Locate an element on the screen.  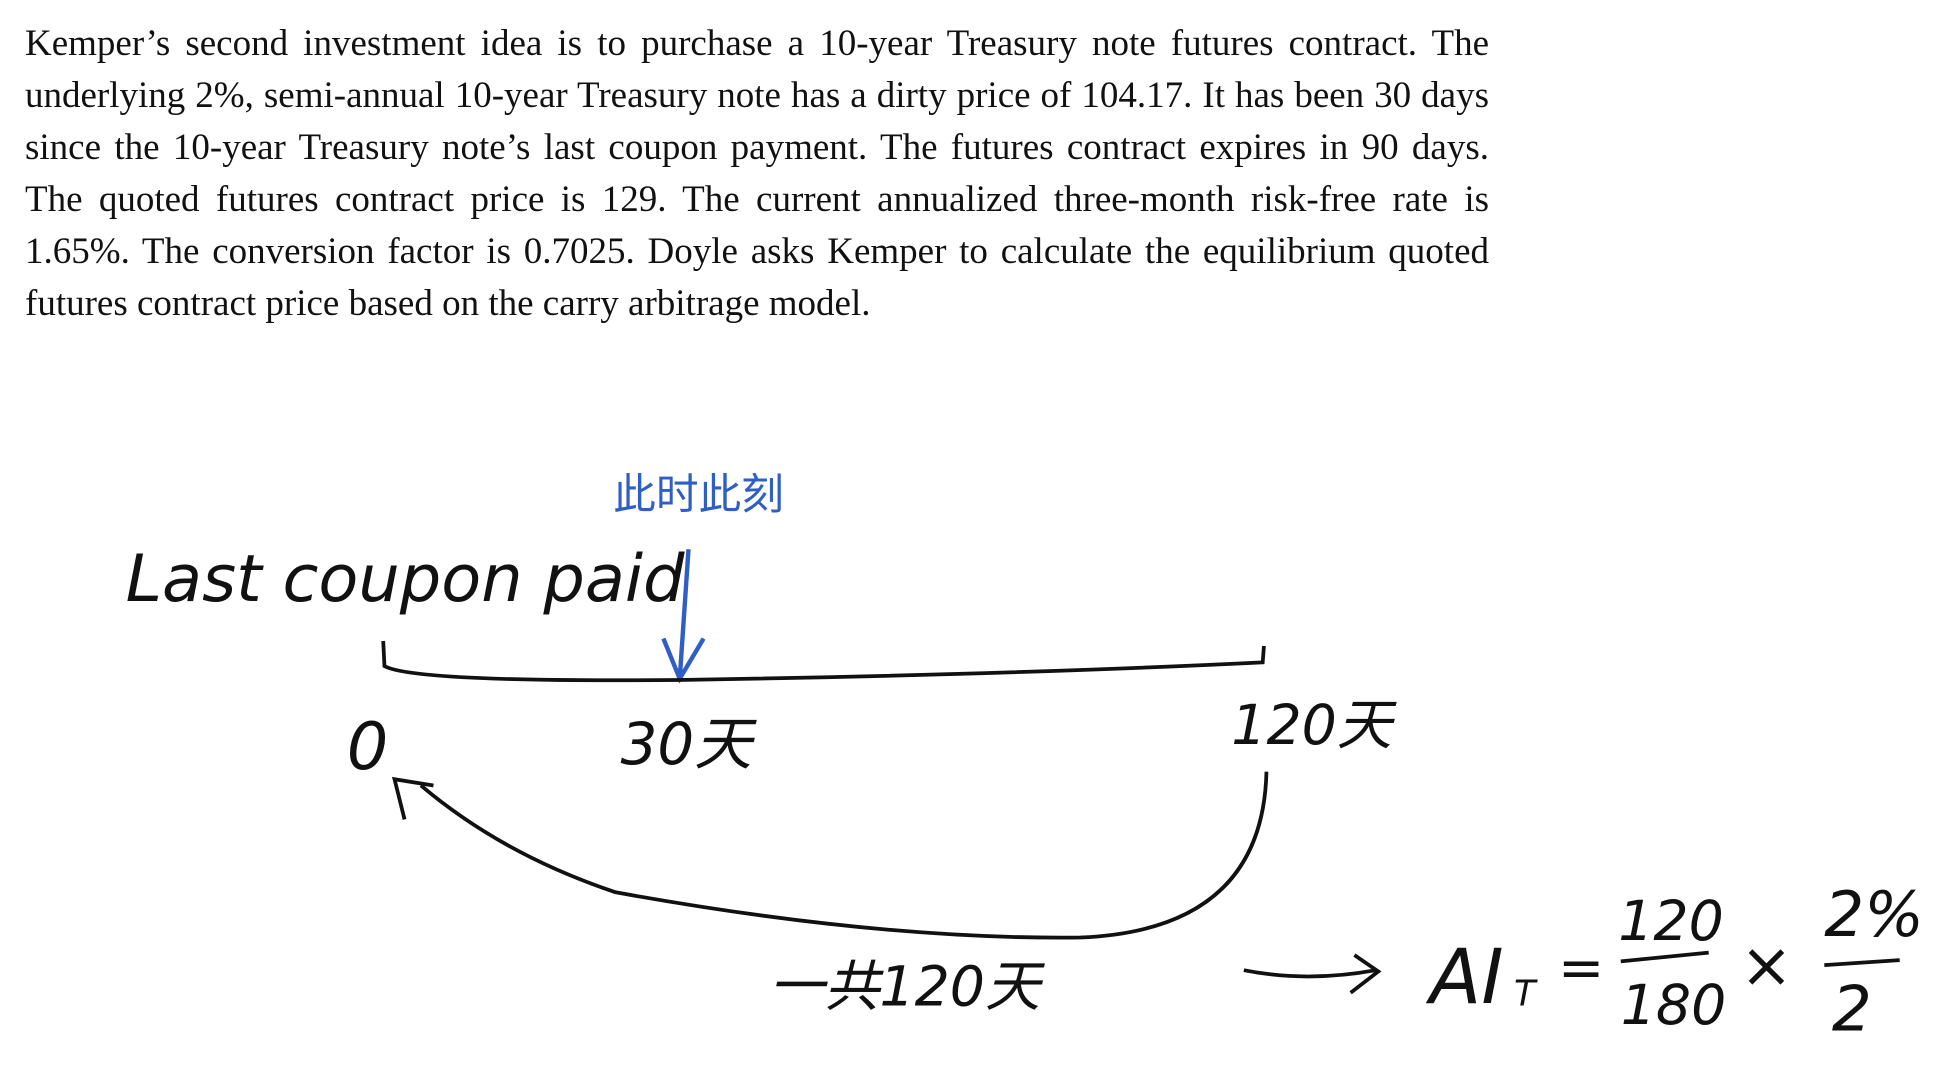
tick-0-label: 0 is located at coordinates (368, 747).